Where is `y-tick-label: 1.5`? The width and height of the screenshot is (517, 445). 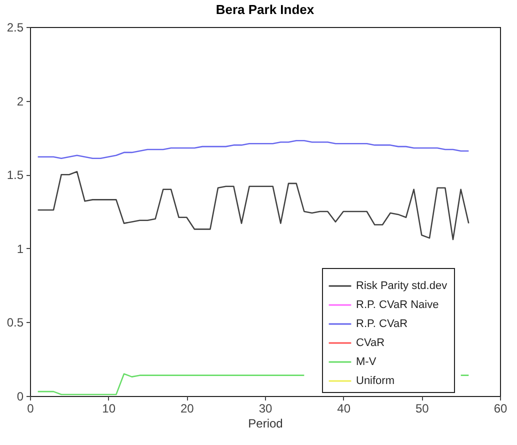 y-tick-label: 1.5 is located at coordinates (15, 175).